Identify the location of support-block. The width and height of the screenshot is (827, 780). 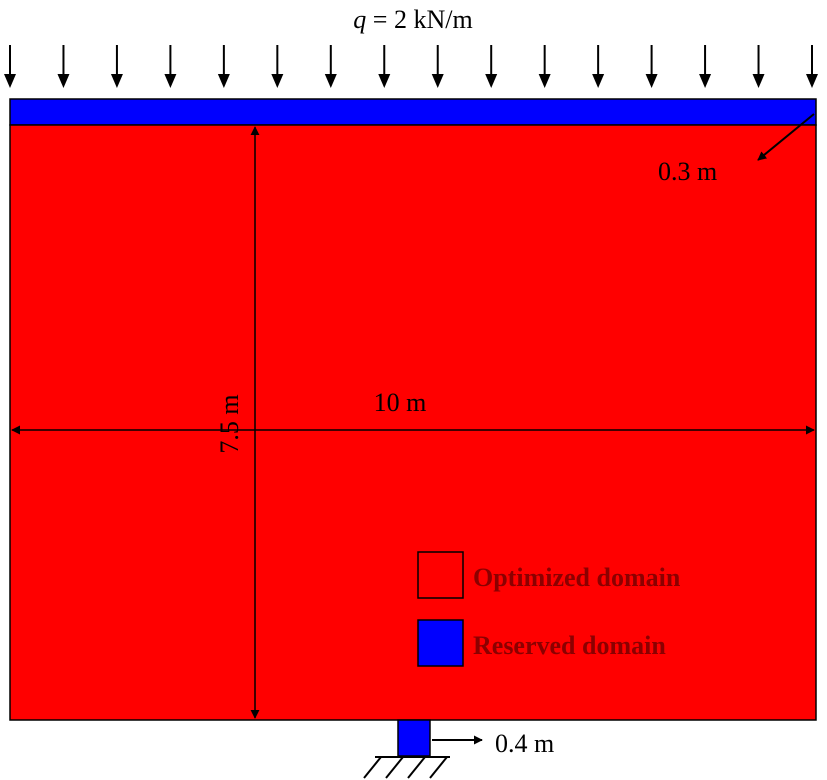
(414, 738).